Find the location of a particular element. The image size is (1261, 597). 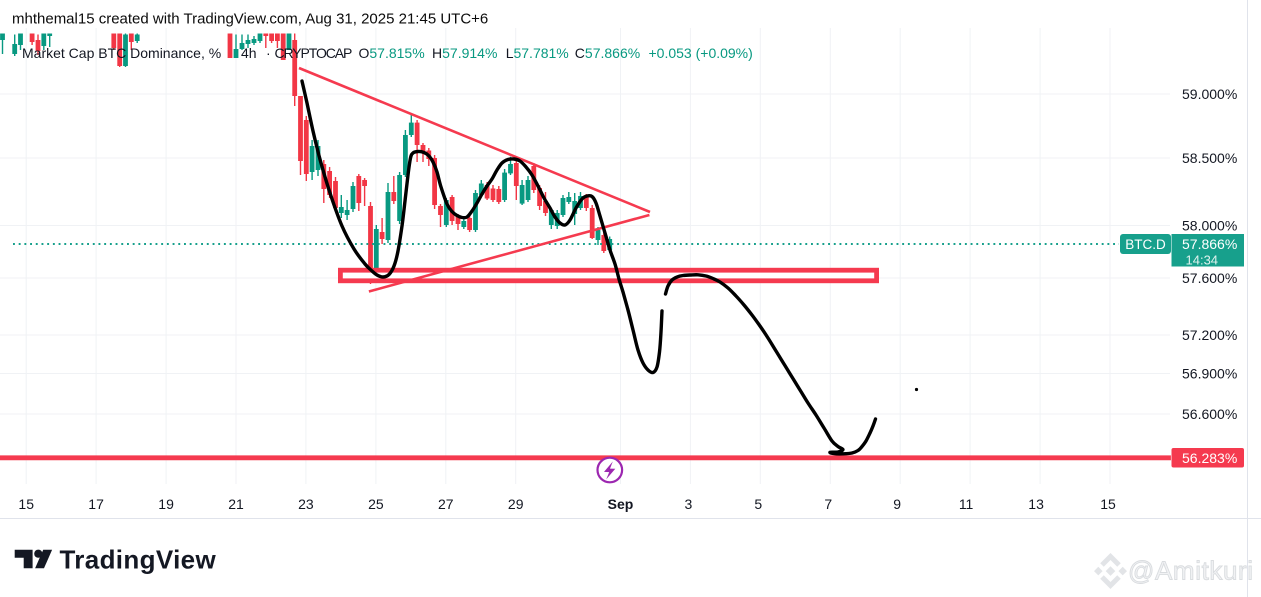

svg-text: C57.866% is located at coordinates (607, 53).